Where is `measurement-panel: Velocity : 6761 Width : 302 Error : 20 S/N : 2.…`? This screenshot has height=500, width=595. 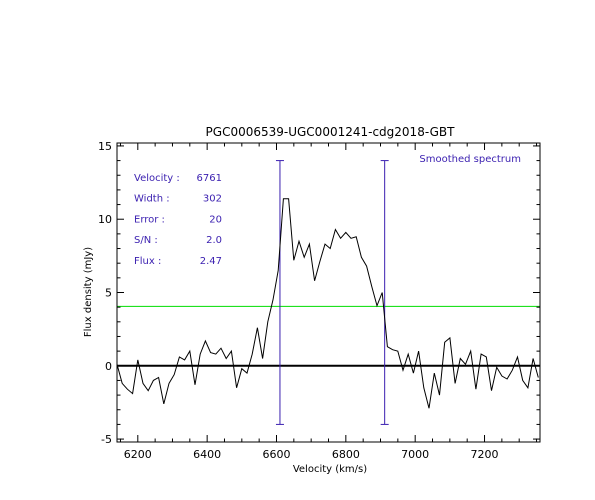
measurement-panel: Velocity : 6761 Width : 302 Error : 20 S/N : 2.… is located at coordinates (178, 220).